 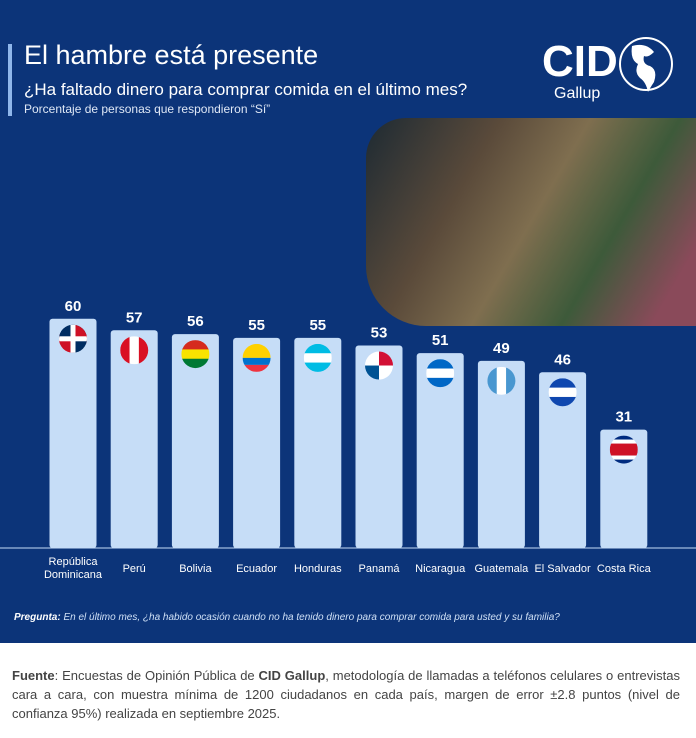 I want to click on page-title: El hambre está presente, so click(x=171, y=55).